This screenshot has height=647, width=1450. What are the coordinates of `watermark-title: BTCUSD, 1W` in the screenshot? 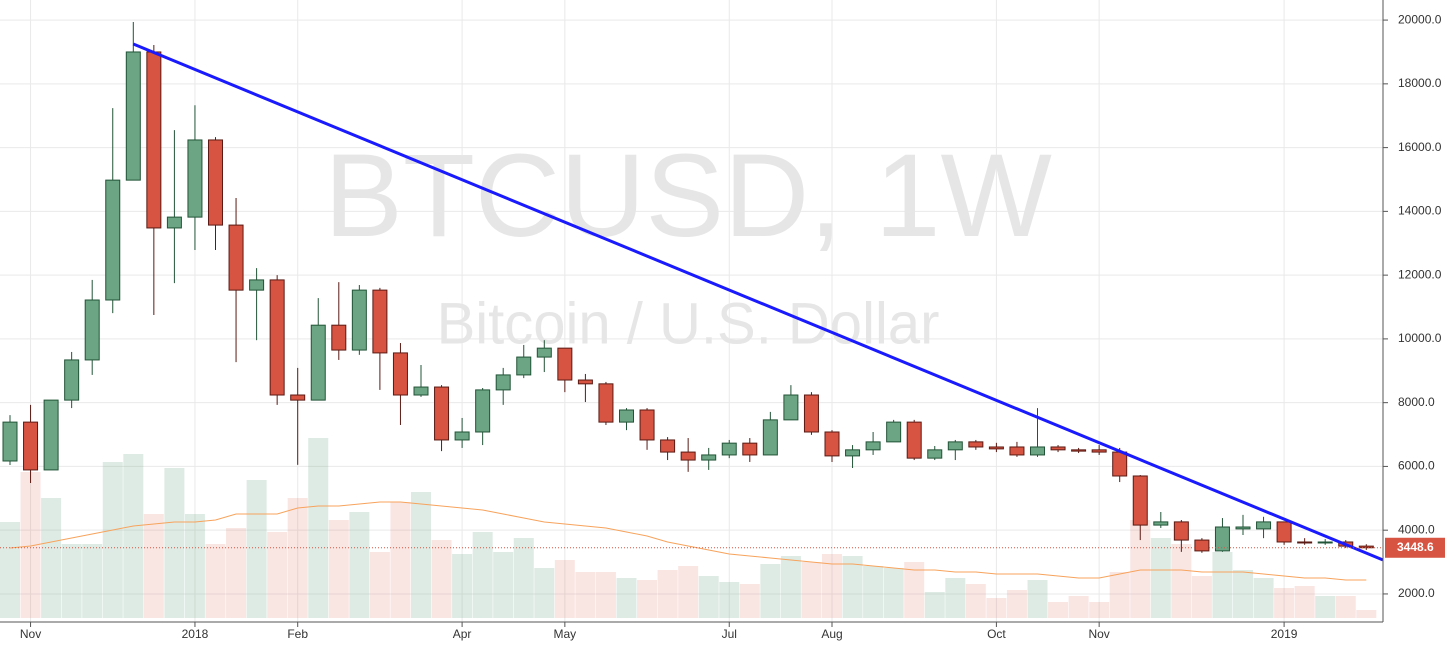 It's located at (688, 196).